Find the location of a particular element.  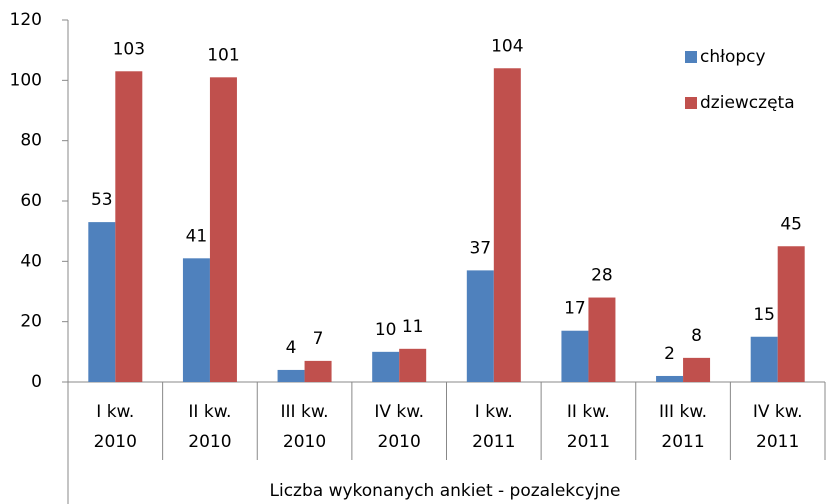

data-label: 104 is located at coordinates (507, 46).